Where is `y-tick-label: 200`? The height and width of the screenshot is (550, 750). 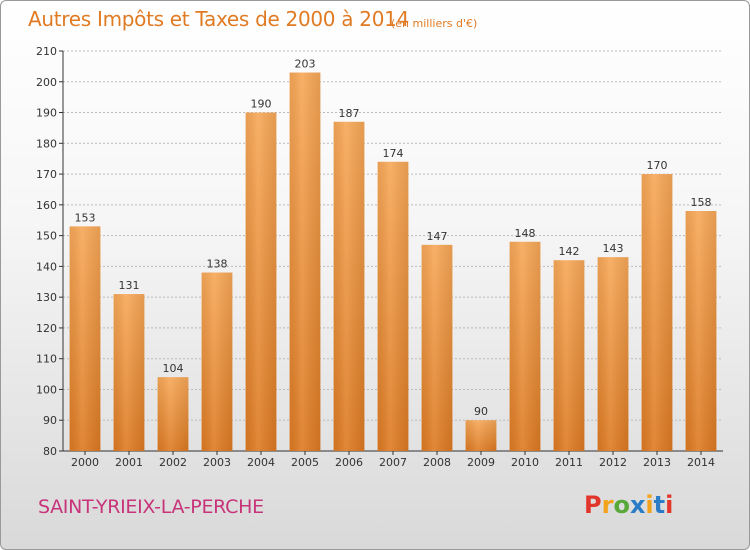
y-tick-label: 200 is located at coordinates (46, 82).